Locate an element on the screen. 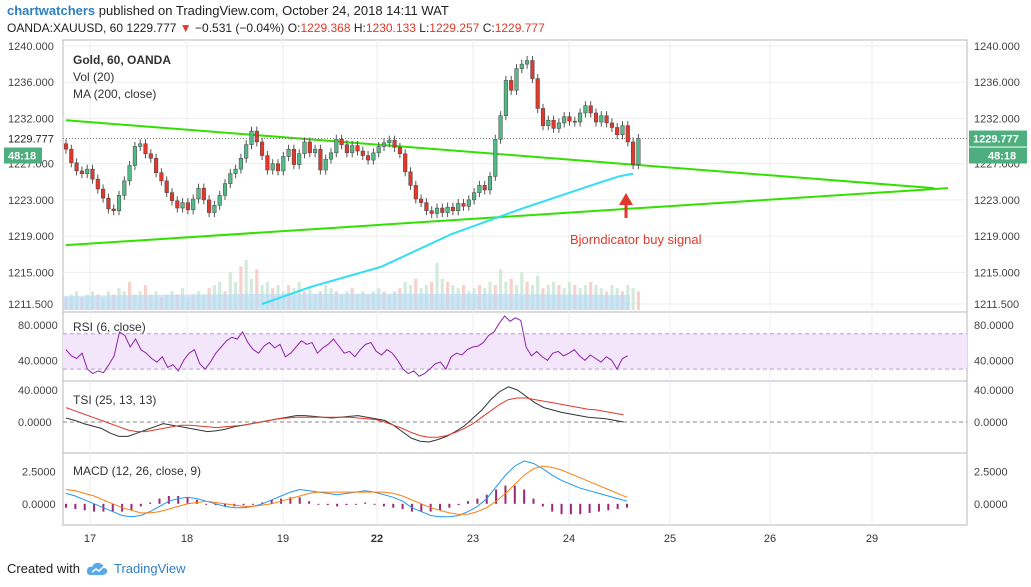 This screenshot has width=1031, height=587. x-tick-label: 24 is located at coordinates (569, 539).